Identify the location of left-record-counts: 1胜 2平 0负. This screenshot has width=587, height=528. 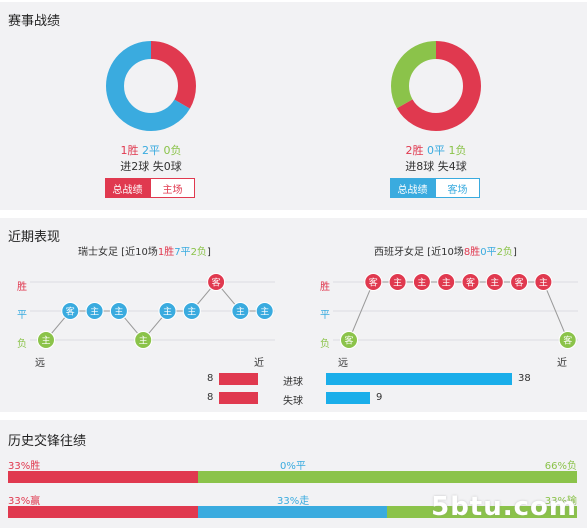
(151, 150).